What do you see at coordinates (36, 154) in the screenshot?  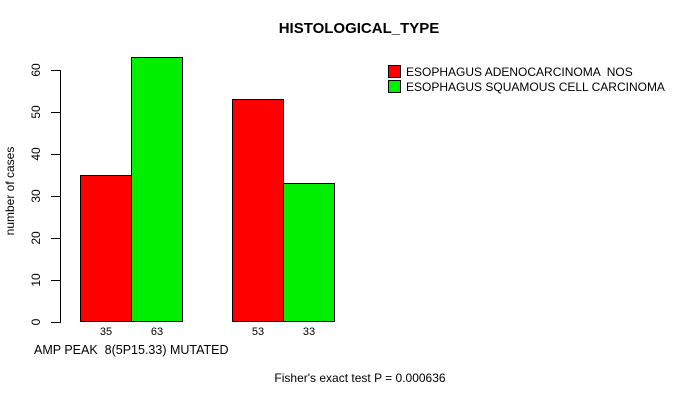 I see `y-axis-tick-label: 40` at bounding box center [36, 154].